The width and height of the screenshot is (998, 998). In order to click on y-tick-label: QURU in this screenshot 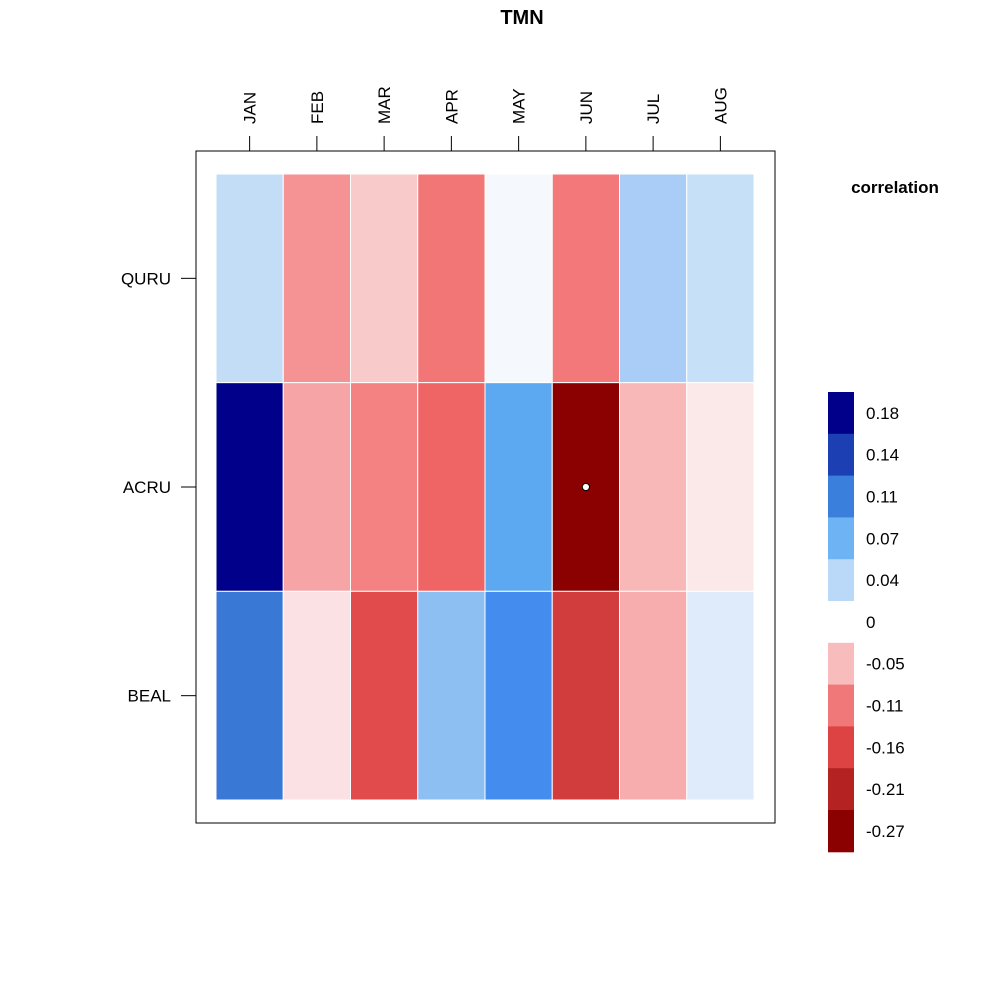, I will do `click(146, 278)`.